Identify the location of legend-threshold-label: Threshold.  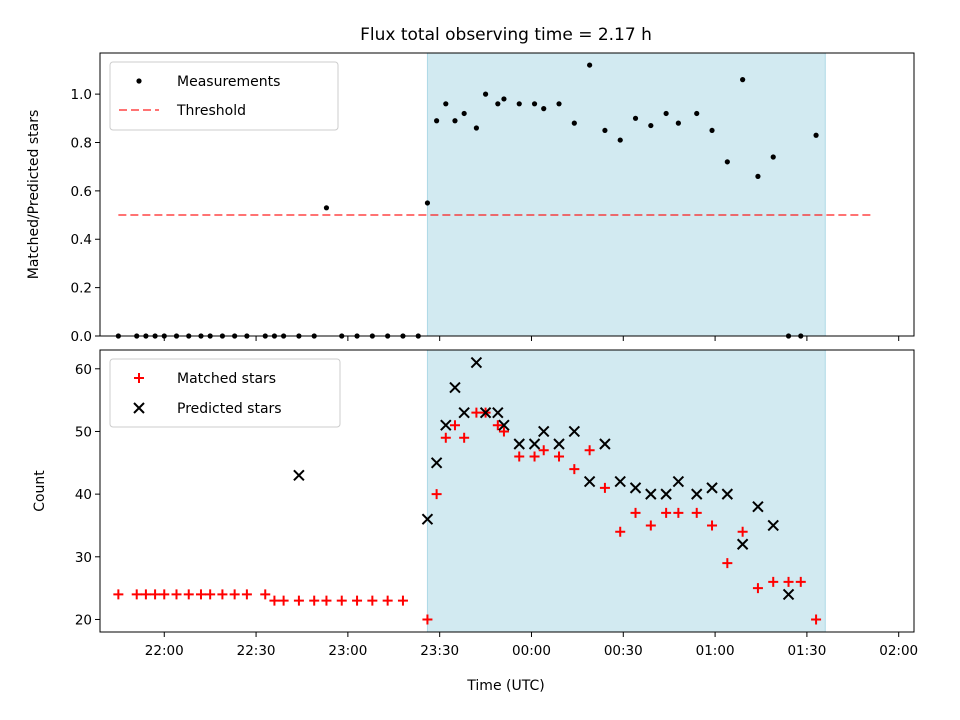
(211, 111).